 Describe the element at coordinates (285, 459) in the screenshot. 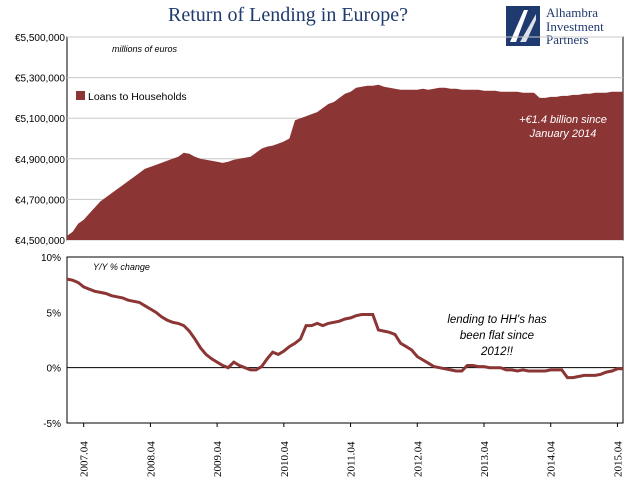

I see `x-tick-label: 2010.04` at that location.